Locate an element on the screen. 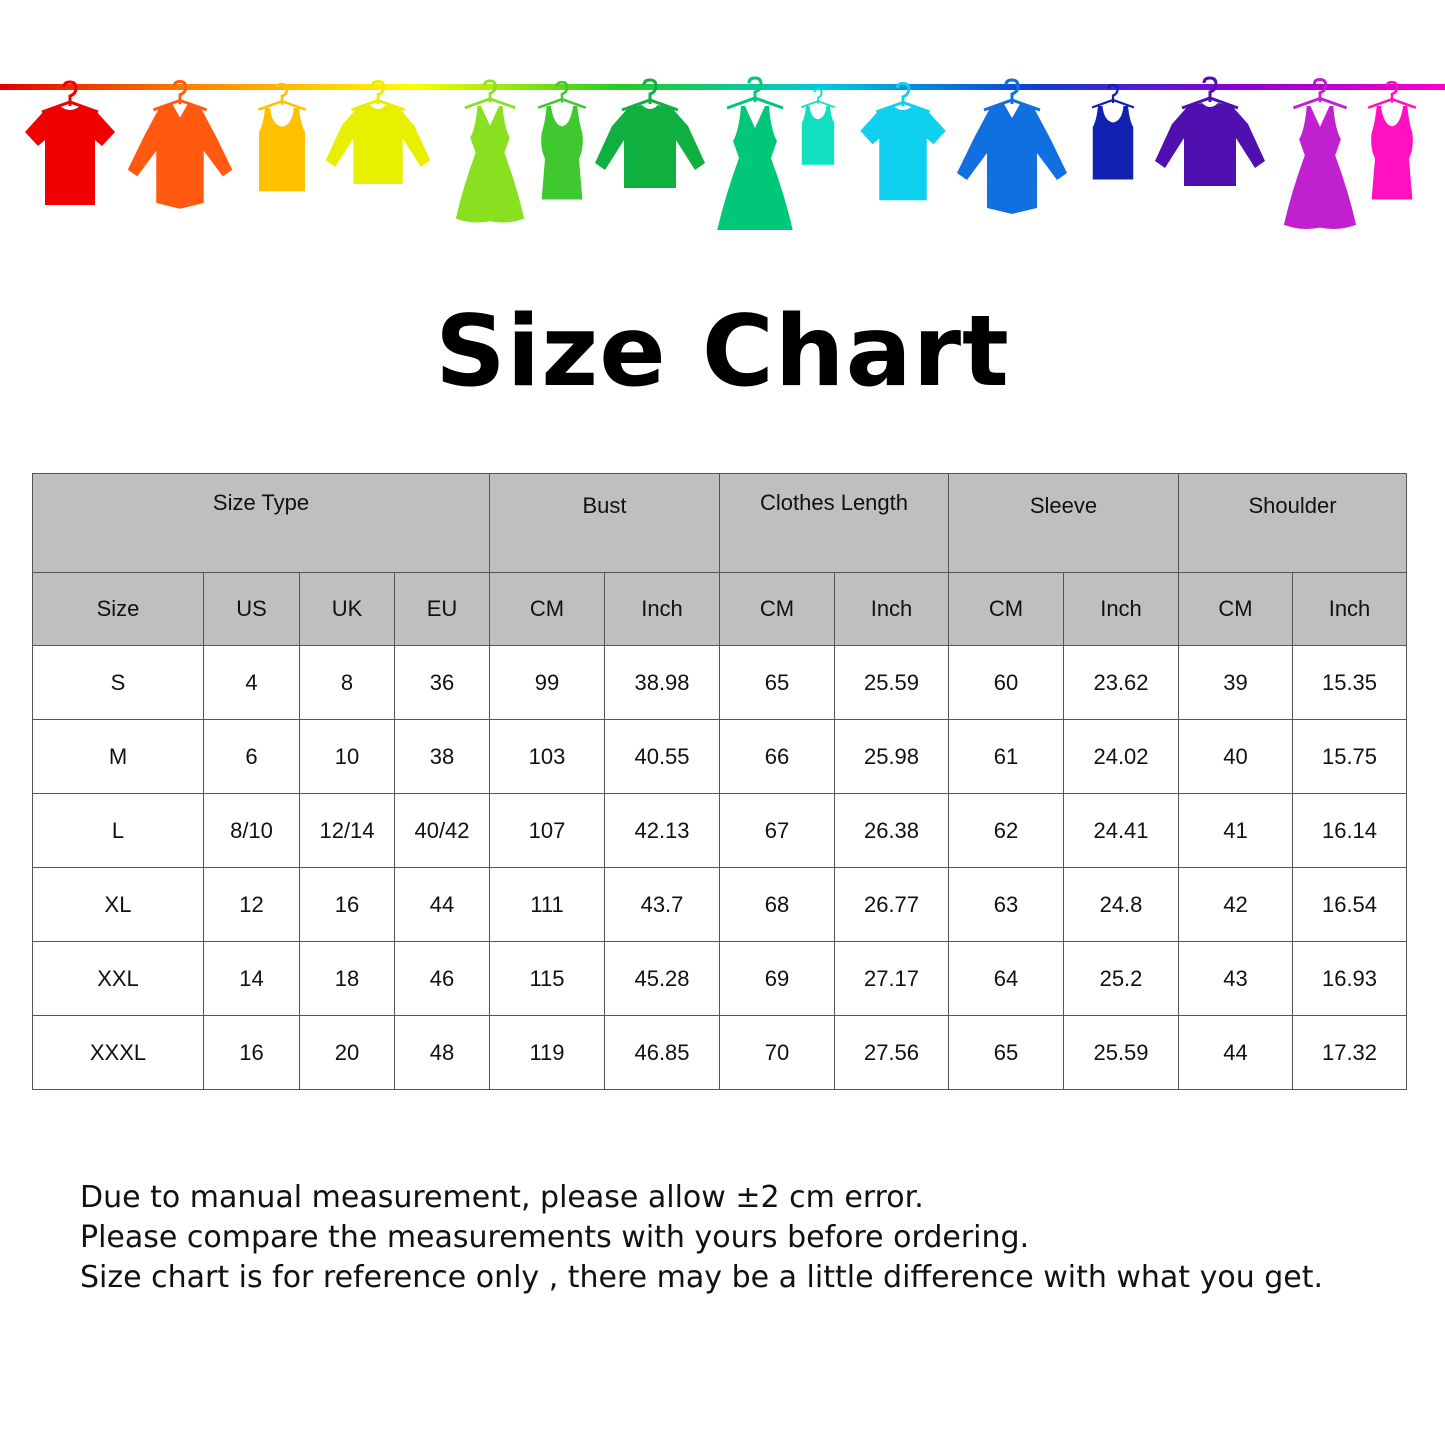 The image size is (1445, 1445). table-cell: 43 is located at coordinates (1235, 978).